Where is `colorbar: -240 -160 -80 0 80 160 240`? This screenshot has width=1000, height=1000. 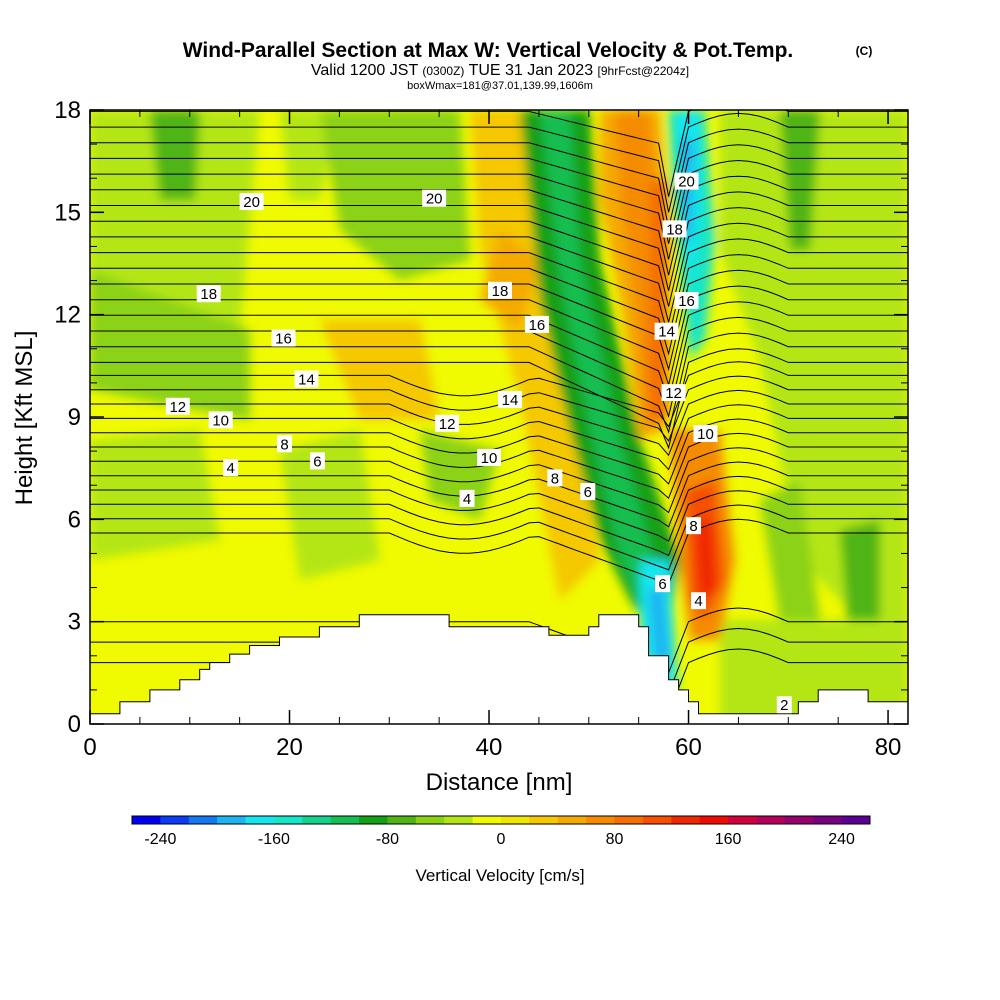
colorbar: -240 -160 -80 0 80 160 240 is located at coordinates (501, 831).